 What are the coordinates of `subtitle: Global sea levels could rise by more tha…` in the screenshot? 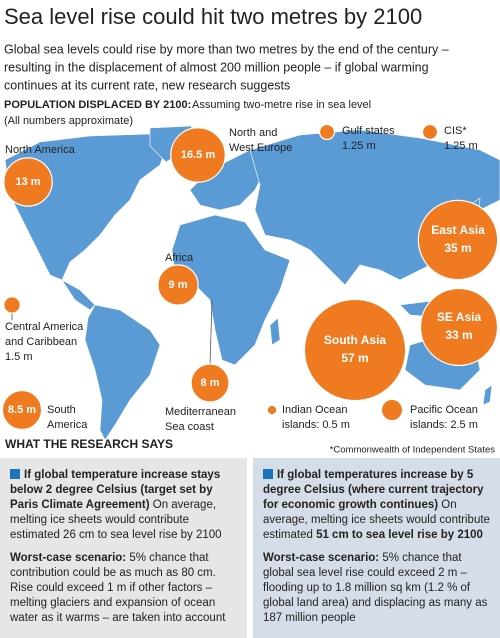 It's located at (226, 49).